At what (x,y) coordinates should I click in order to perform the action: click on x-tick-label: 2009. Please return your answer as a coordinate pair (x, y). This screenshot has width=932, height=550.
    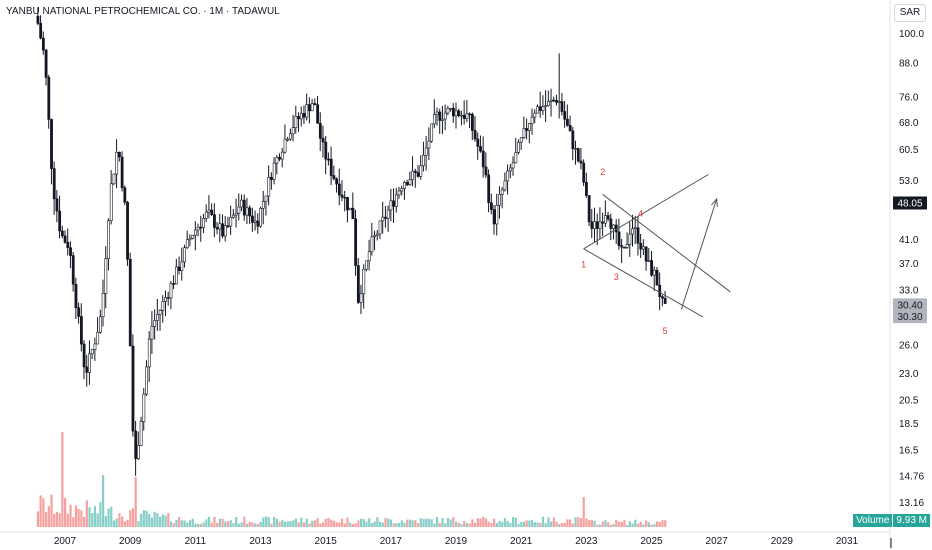
    Looking at the image, I should click on (130, 541).